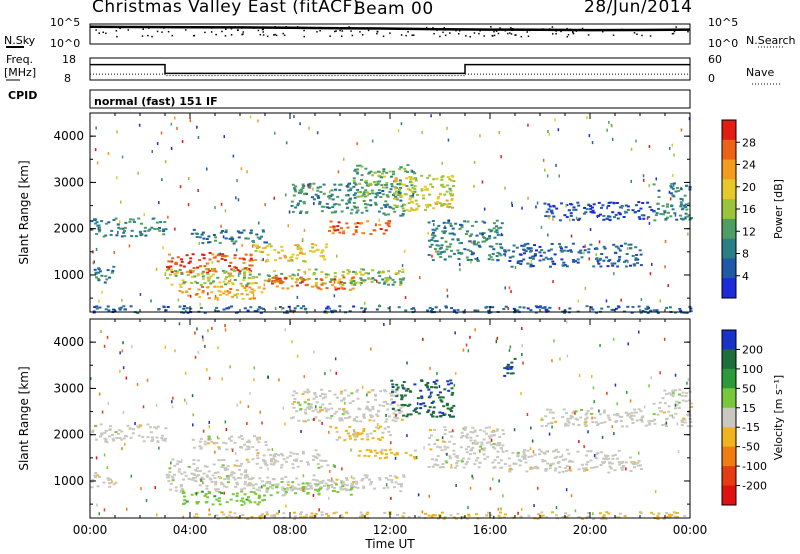 The image size is (800, 554). What do you see at coordinates (729, 150) in the screenshot?
I see `colorbar-segment` at bounding box center [729, 150].